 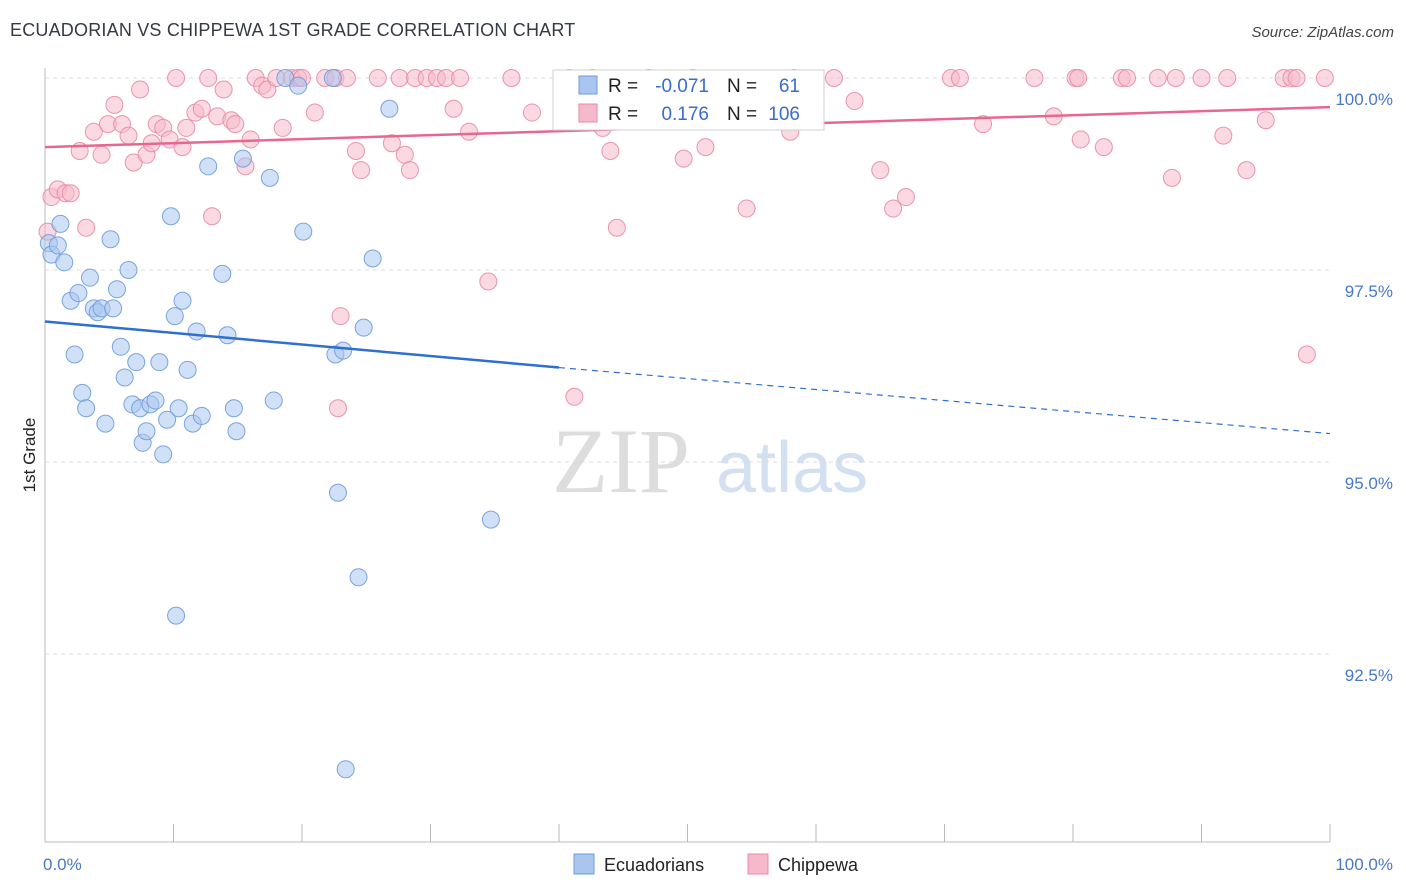 What do you see at coordinates (688, 100) in the screenshot?
I see `correlation-legend: R = -0.071 N = 61 R = 0.176 N = 106` at bounding box center [688, 100].